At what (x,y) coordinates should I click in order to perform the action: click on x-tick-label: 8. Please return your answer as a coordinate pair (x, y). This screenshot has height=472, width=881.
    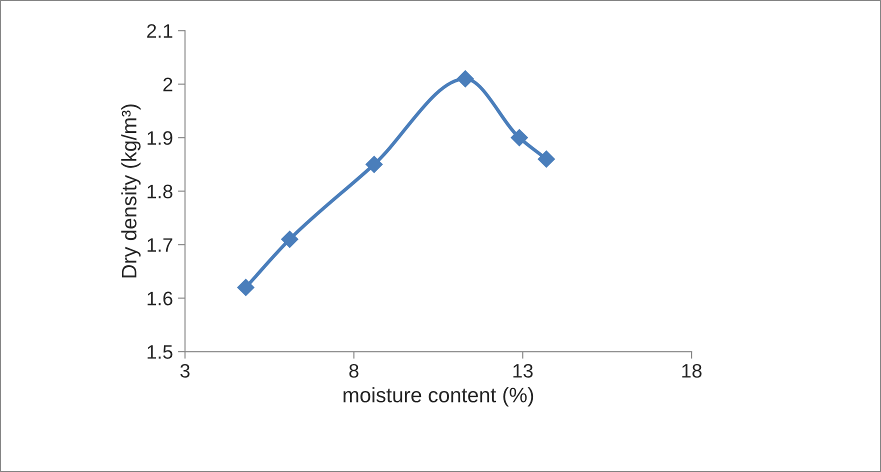
    Looking at the image, I should click on (353, 371).